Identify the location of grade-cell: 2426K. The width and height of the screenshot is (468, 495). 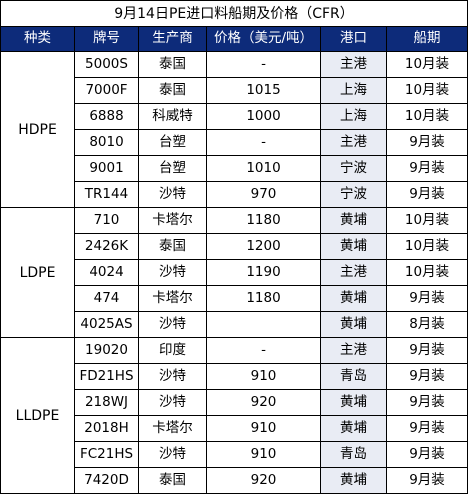
(106, 246).